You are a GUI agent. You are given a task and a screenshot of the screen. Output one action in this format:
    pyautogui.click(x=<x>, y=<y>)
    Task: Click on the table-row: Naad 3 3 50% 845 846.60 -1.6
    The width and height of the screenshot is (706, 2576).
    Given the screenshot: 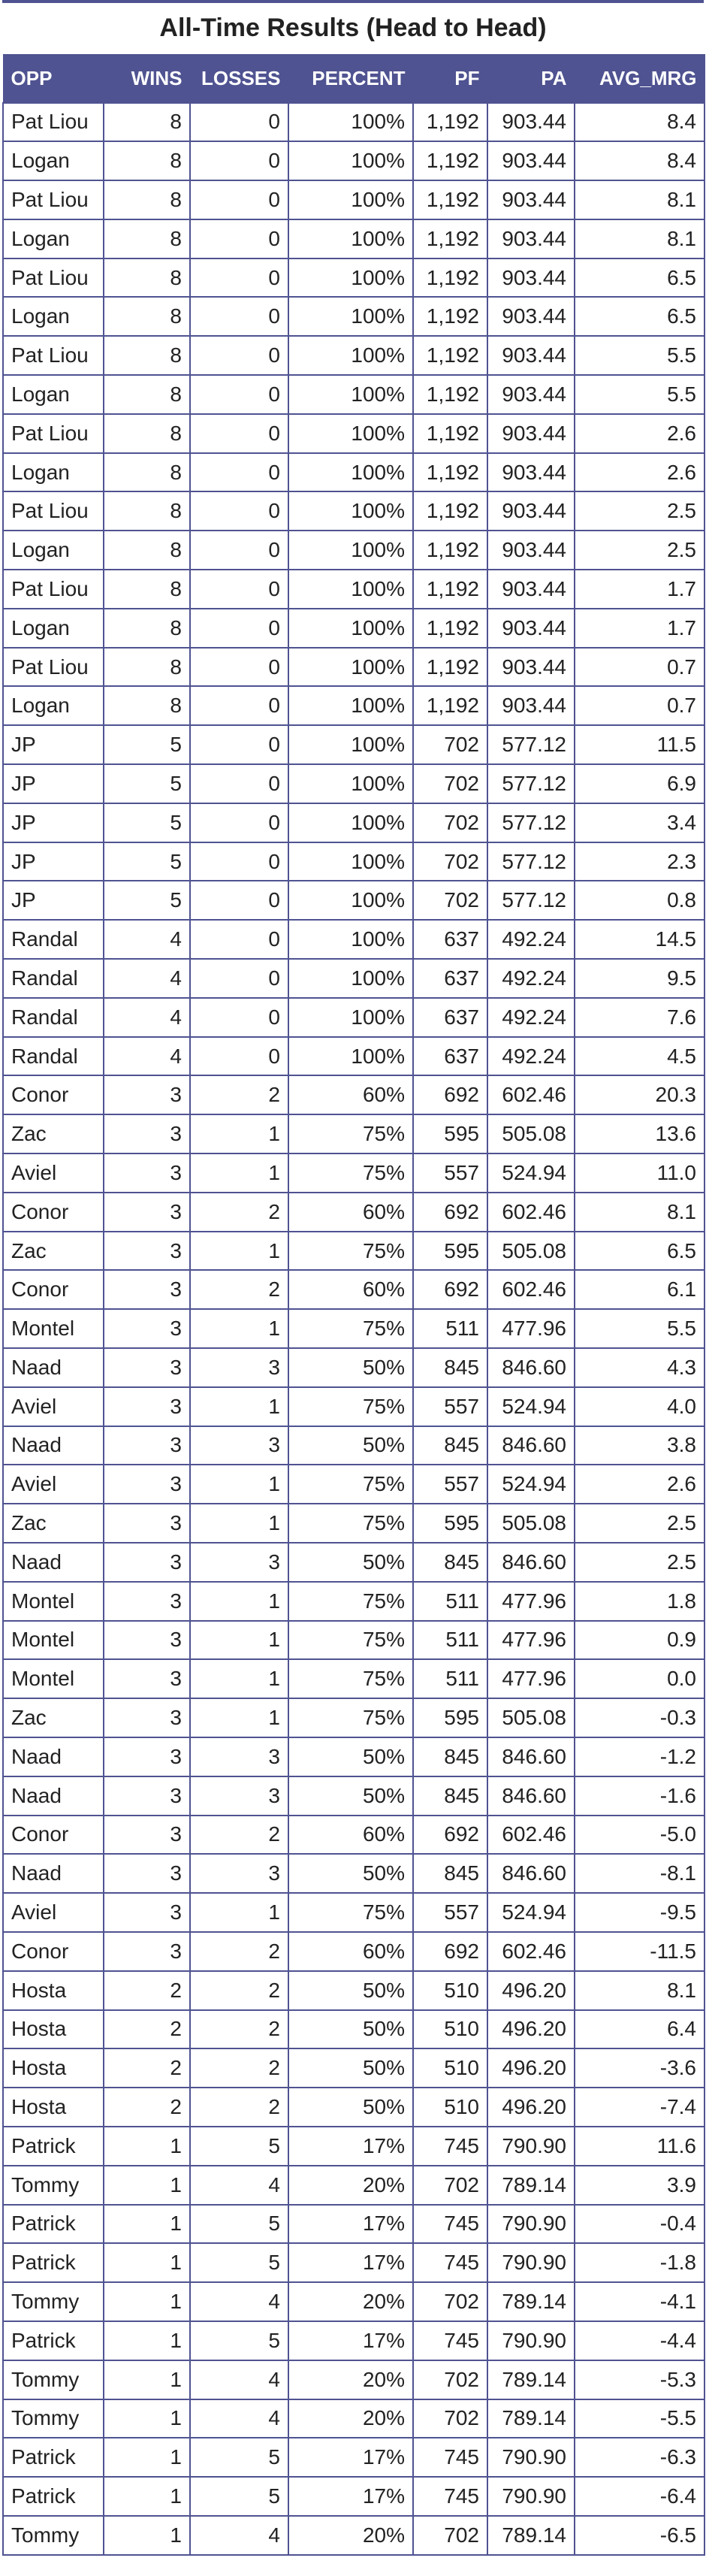 What is the action you would take?
    pyautogui.click(x=353, y=1796)
    